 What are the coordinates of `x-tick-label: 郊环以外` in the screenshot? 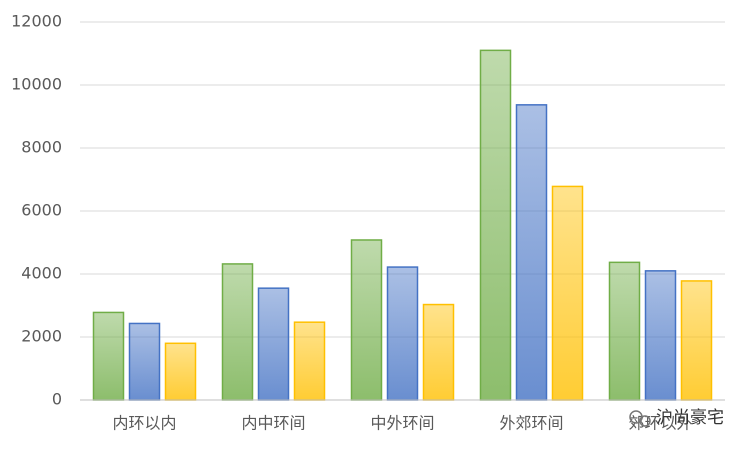 It's located at (660, 423).